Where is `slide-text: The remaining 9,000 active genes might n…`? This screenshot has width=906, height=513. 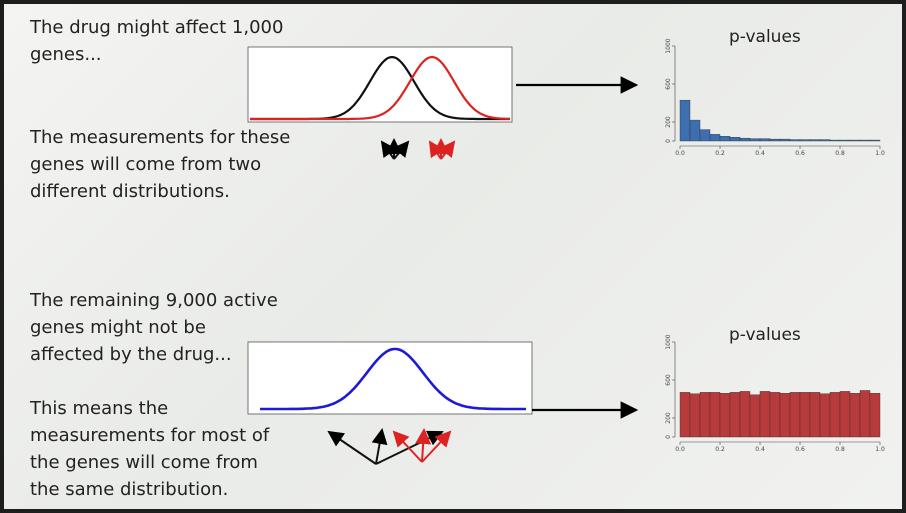
slide-text: The remaining 9,000 active genes might n… is located at coordinates (154, 327).